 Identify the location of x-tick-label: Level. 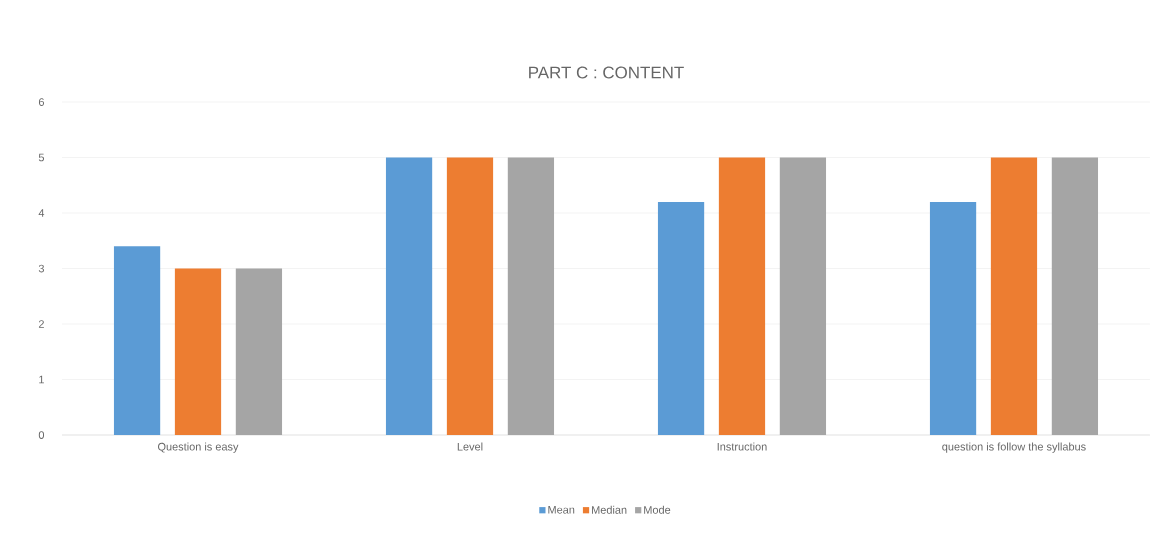
(470, 446).